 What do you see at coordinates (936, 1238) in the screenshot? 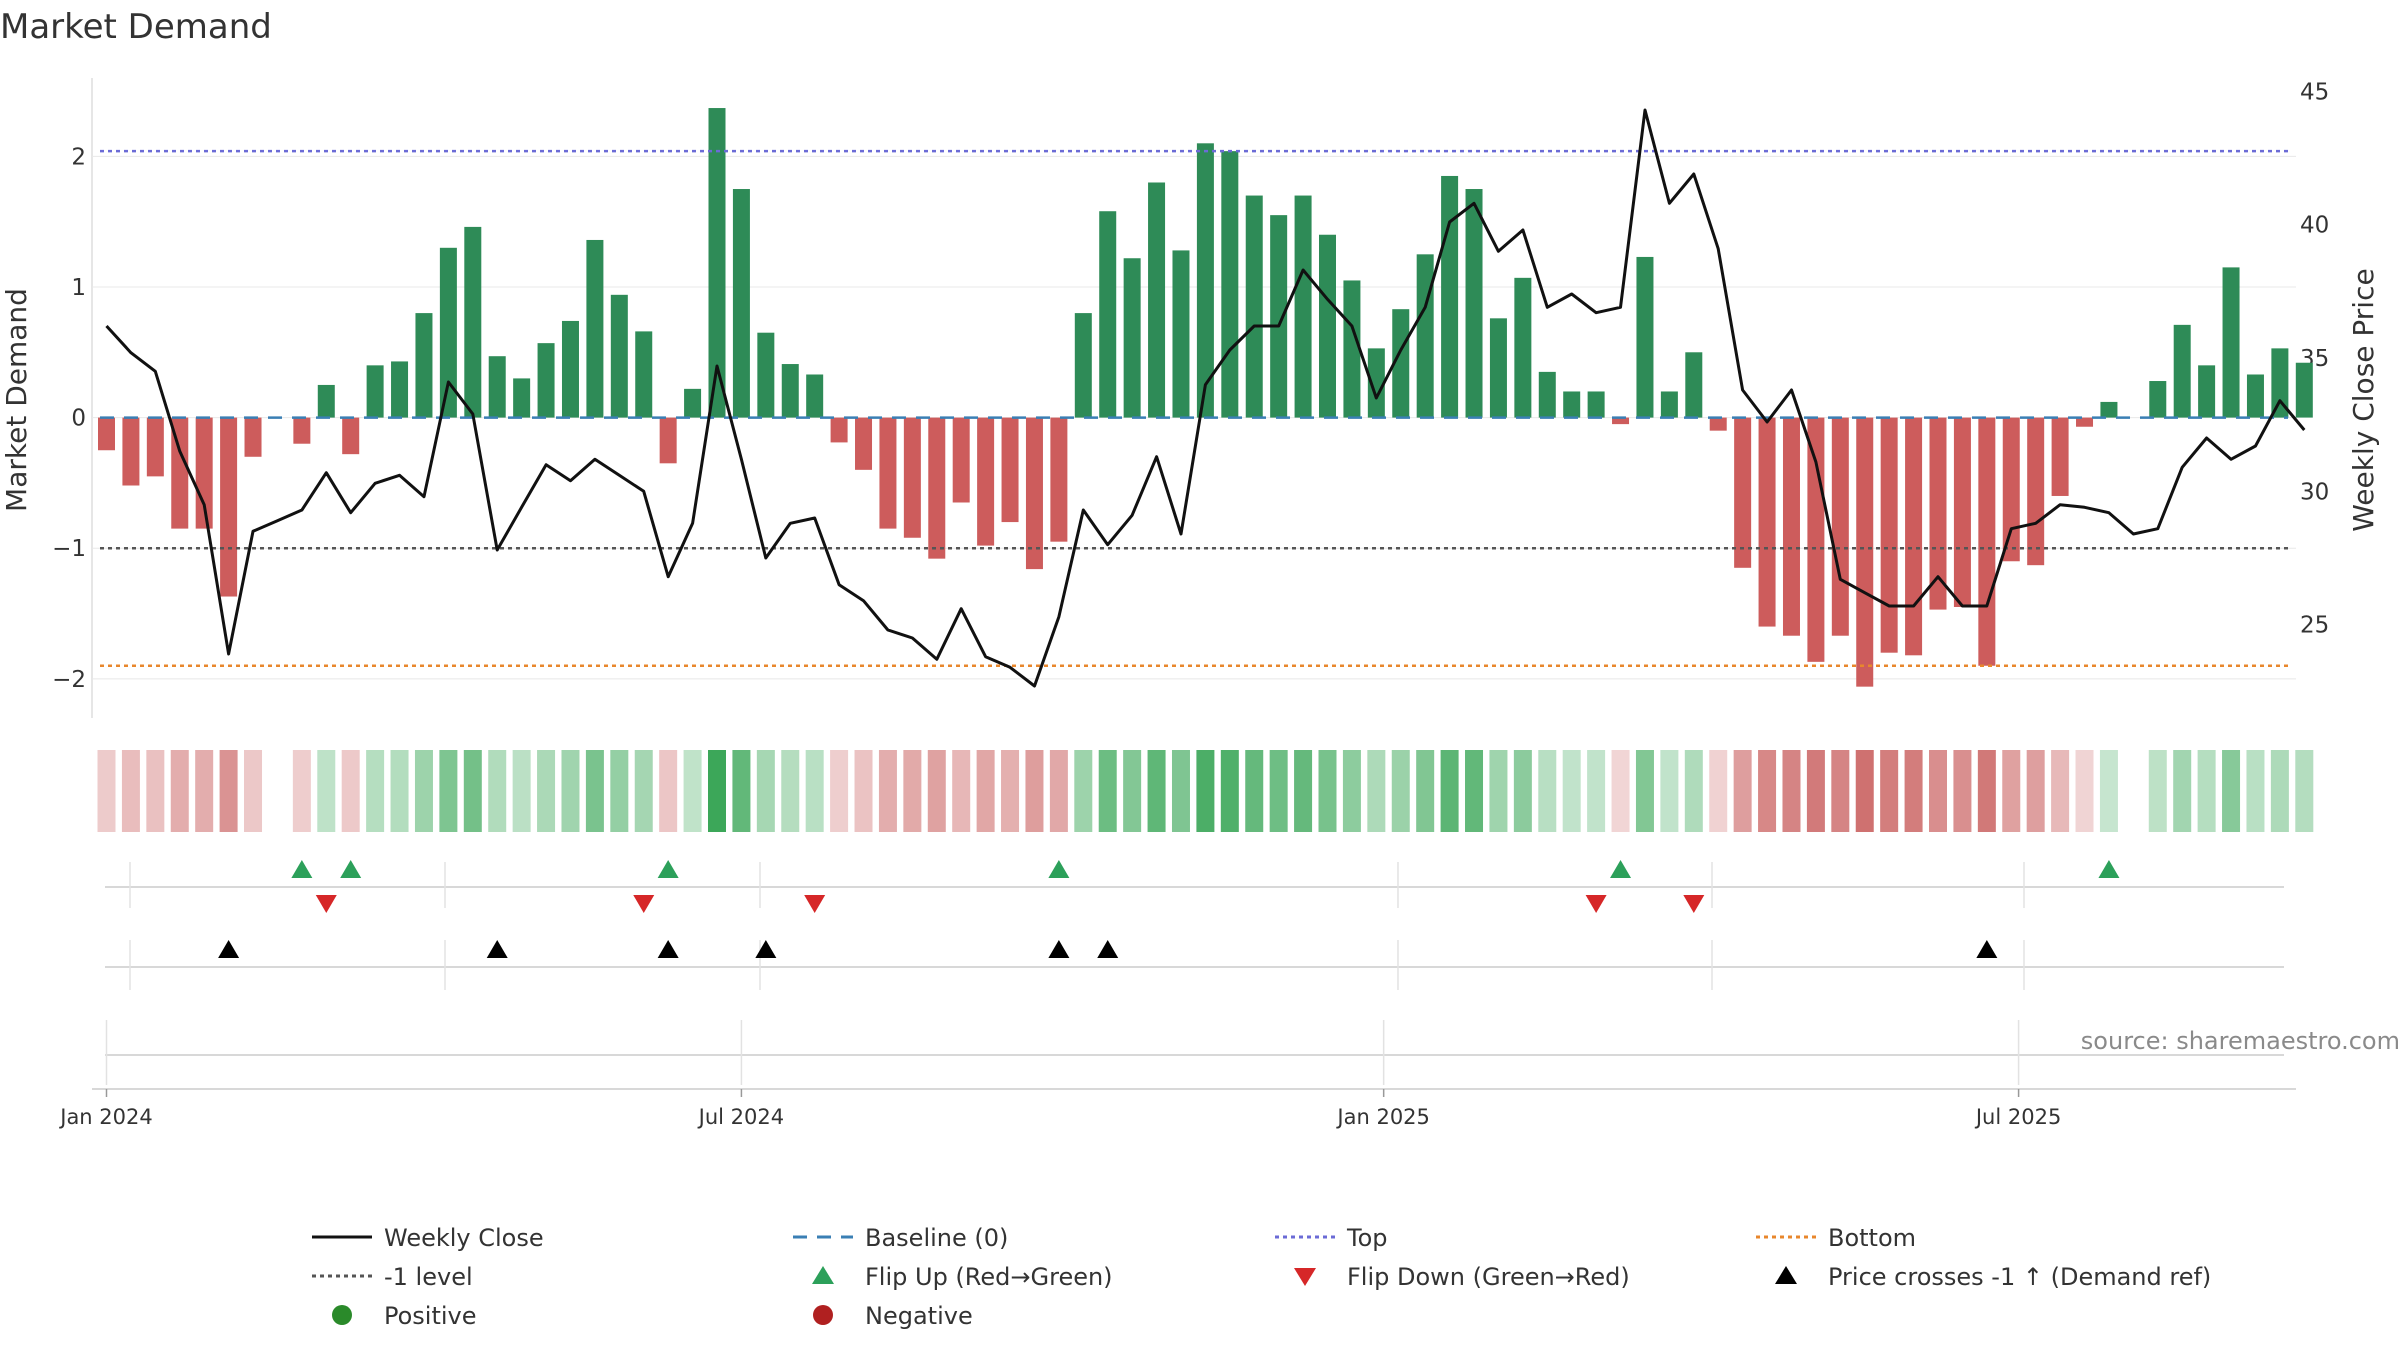
I see `legend-label: Baseline (0)` at bounding box center [936, 1238].